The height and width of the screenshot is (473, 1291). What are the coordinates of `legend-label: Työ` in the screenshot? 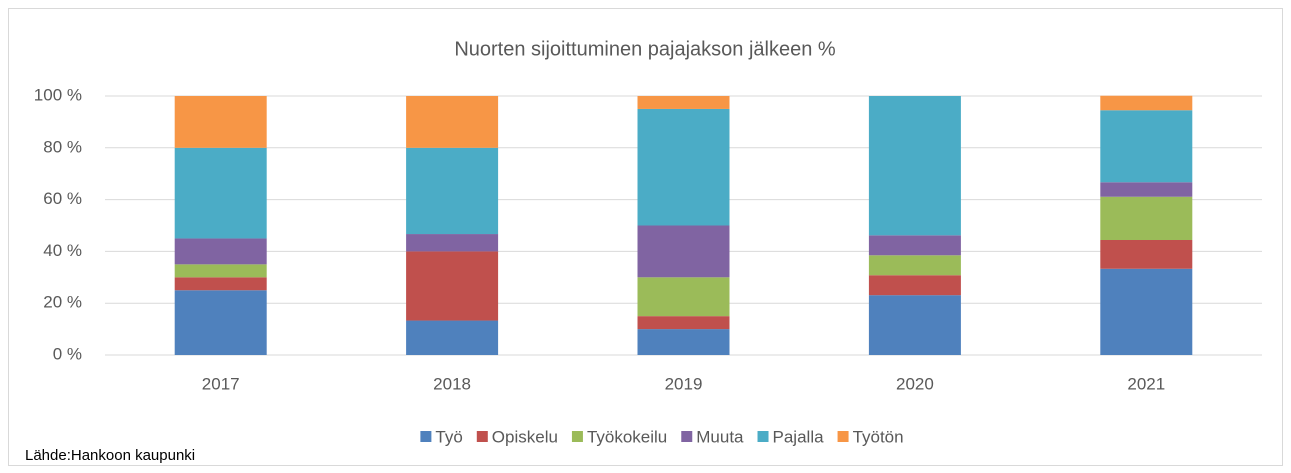 It's located at (448, 436).